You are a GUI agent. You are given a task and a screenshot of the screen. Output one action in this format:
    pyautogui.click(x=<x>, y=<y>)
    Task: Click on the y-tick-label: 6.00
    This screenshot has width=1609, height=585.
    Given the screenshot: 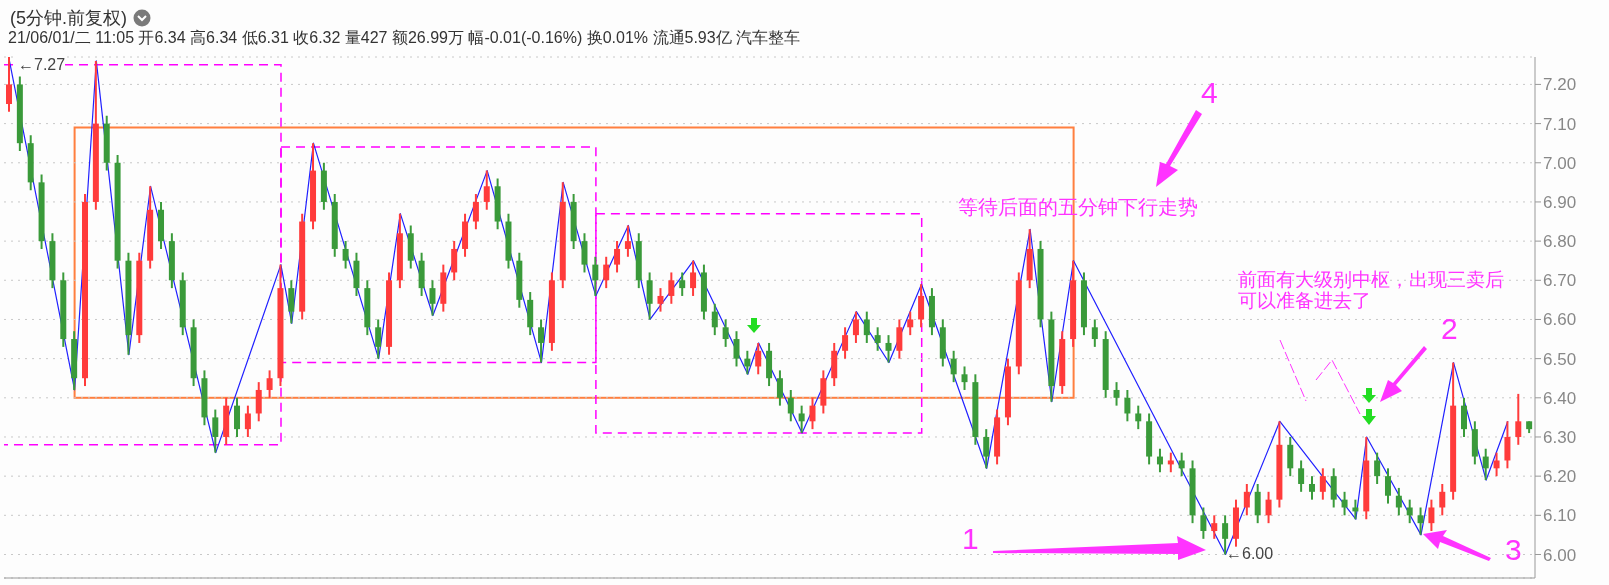 What is the action you would take?
    pyautogui.click(x=1560, y=555)
    